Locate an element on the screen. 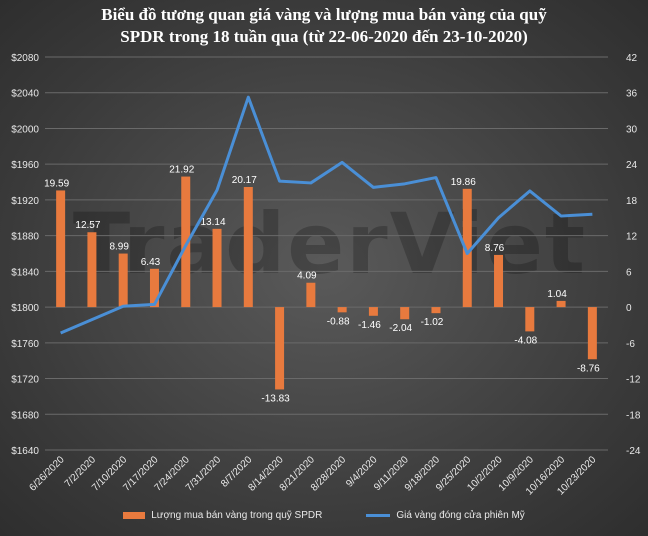 The height and width of the screenshot is (536, 648). x-tick-label: 7/31/2020 is located at coordinates (204, 474).